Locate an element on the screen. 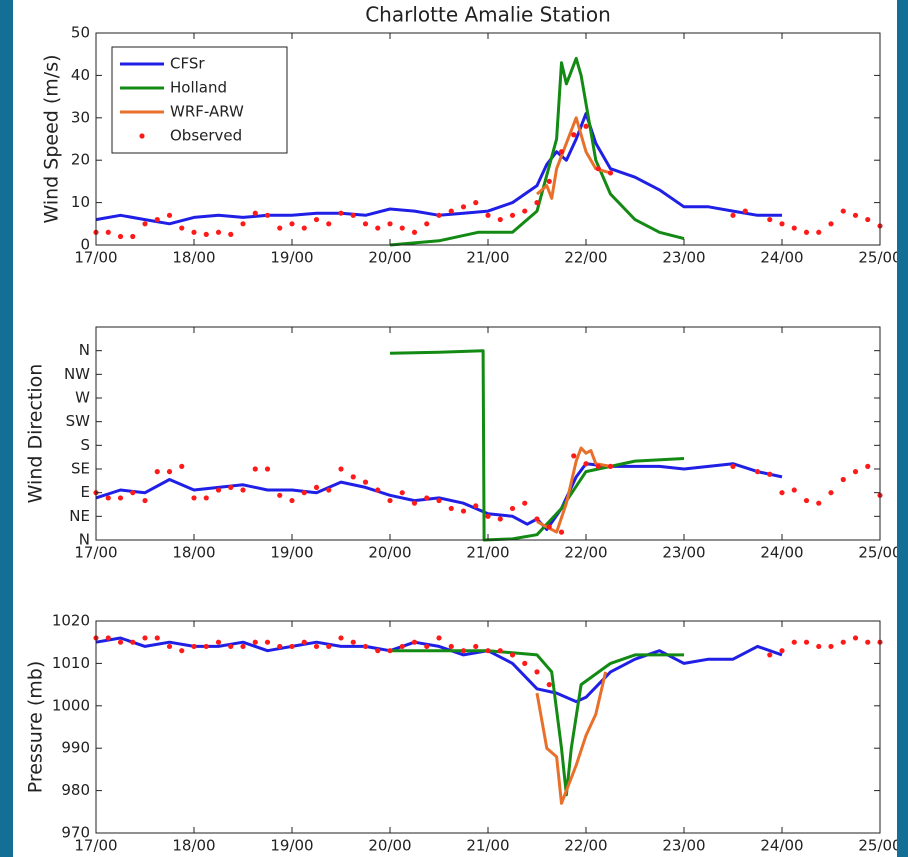 Image resolution: width=908 pixels, height=857 pixels. y-tick-label: 10 is located at coordinates (80, 202).